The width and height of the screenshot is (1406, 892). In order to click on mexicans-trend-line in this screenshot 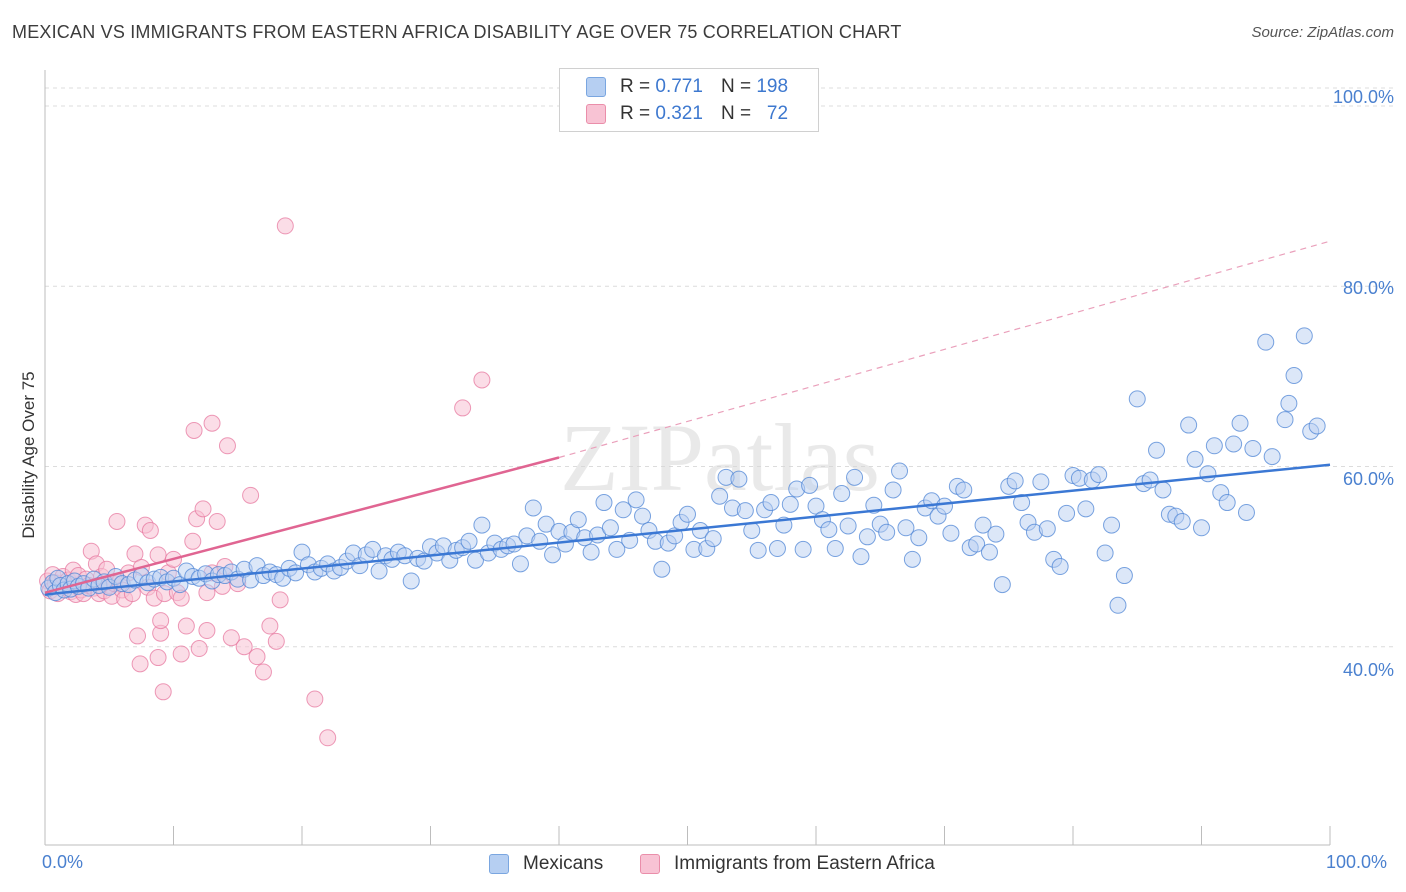, I will do `click(687, 529)`.